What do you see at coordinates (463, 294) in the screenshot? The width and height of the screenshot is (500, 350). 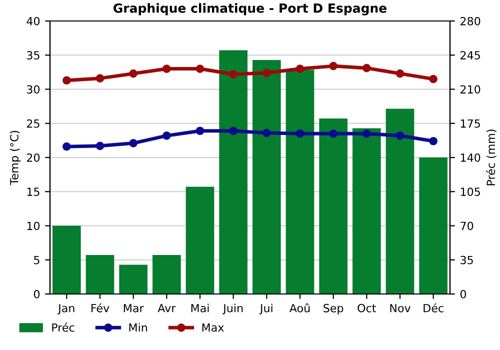 I see `y2-tick-label: 0` at bounding box center [463, 294].